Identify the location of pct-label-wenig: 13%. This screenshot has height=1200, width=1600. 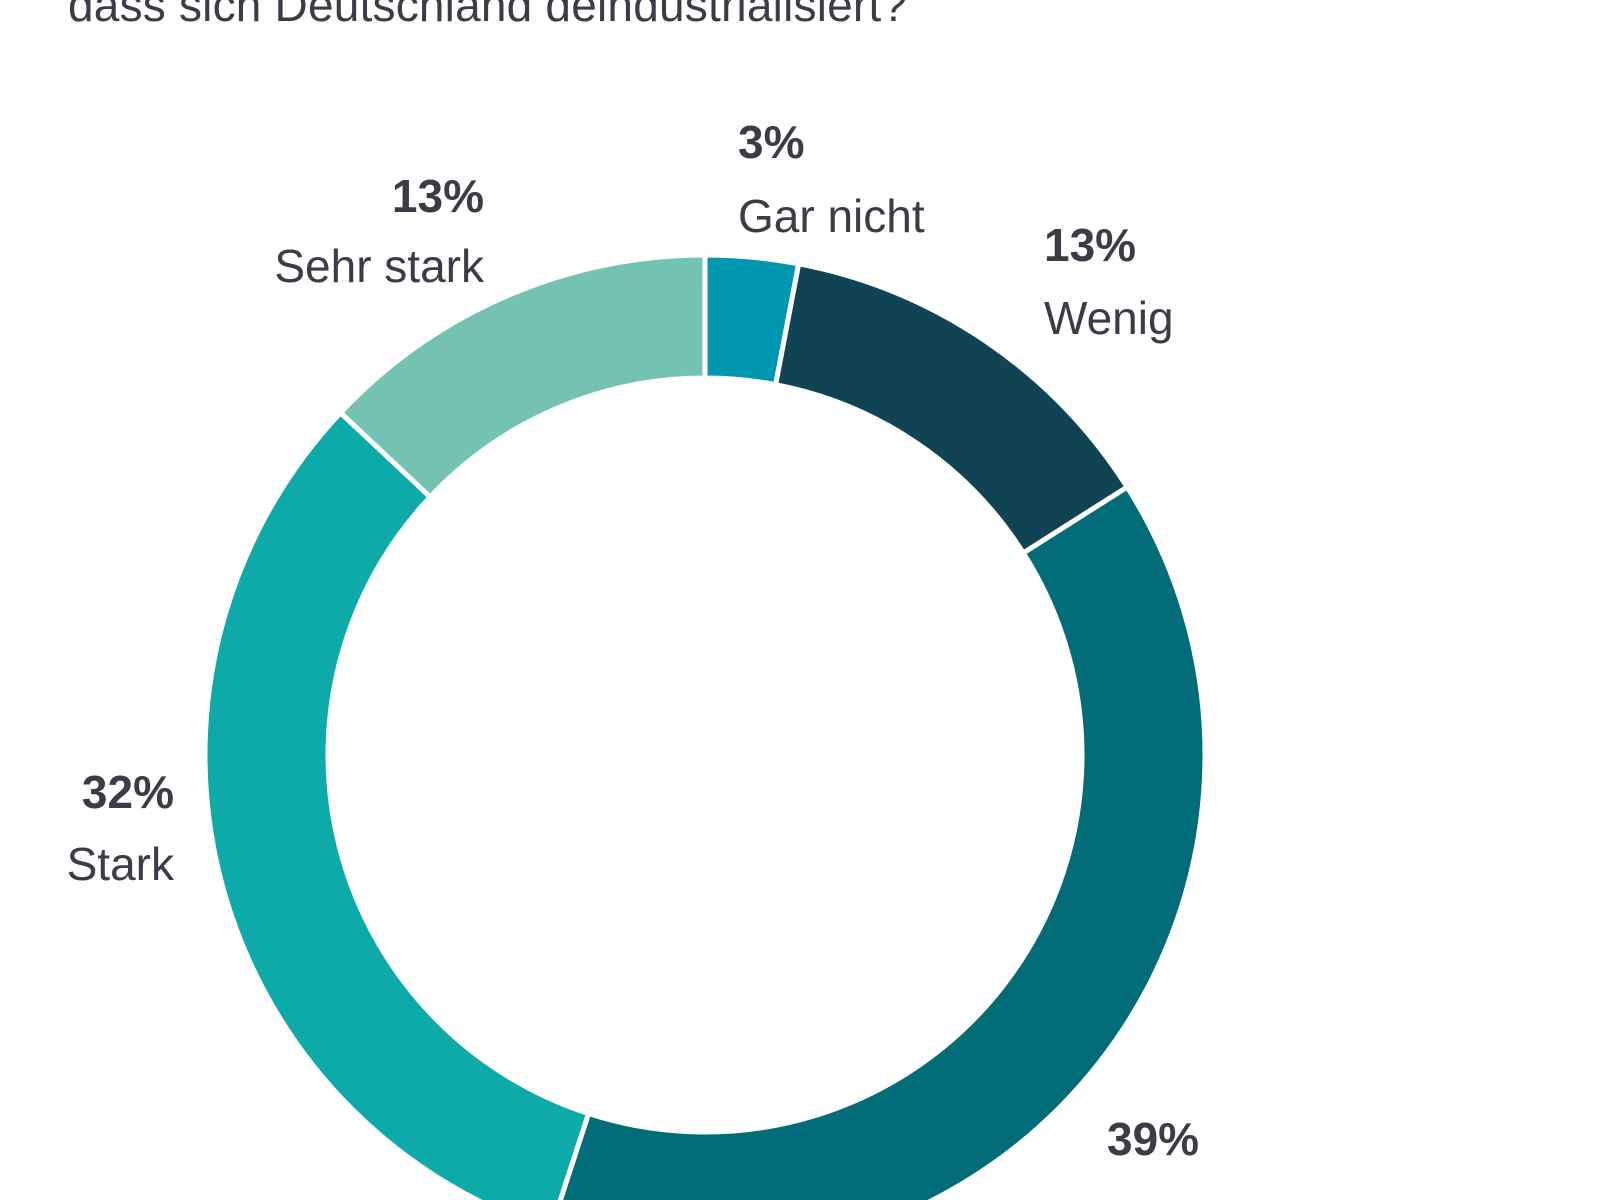
(1090, 245).